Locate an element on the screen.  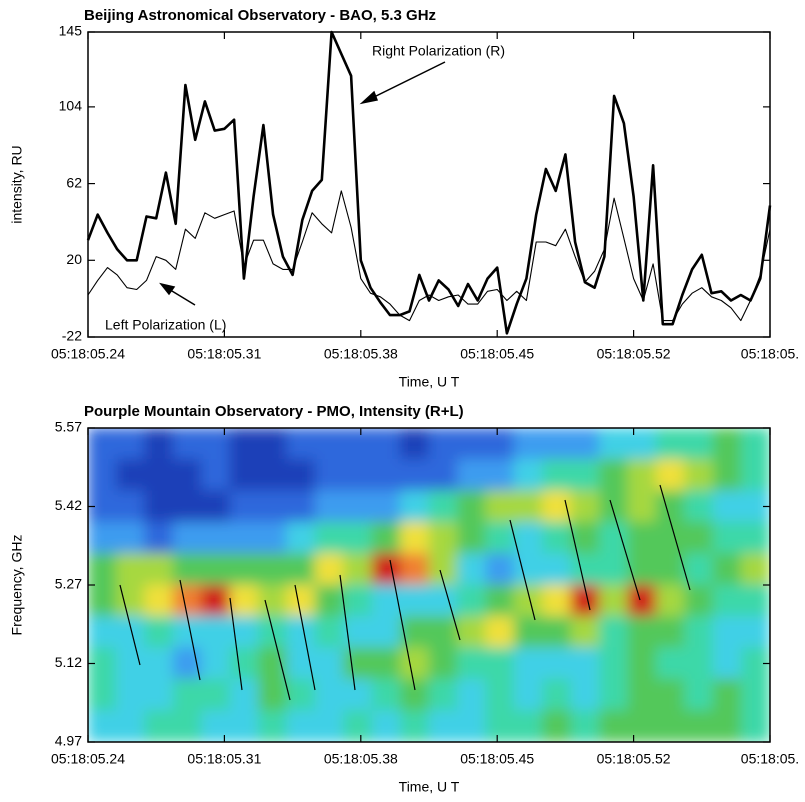
x-tick-label: 05:18:05.38 is located at coordinates (361, 354).